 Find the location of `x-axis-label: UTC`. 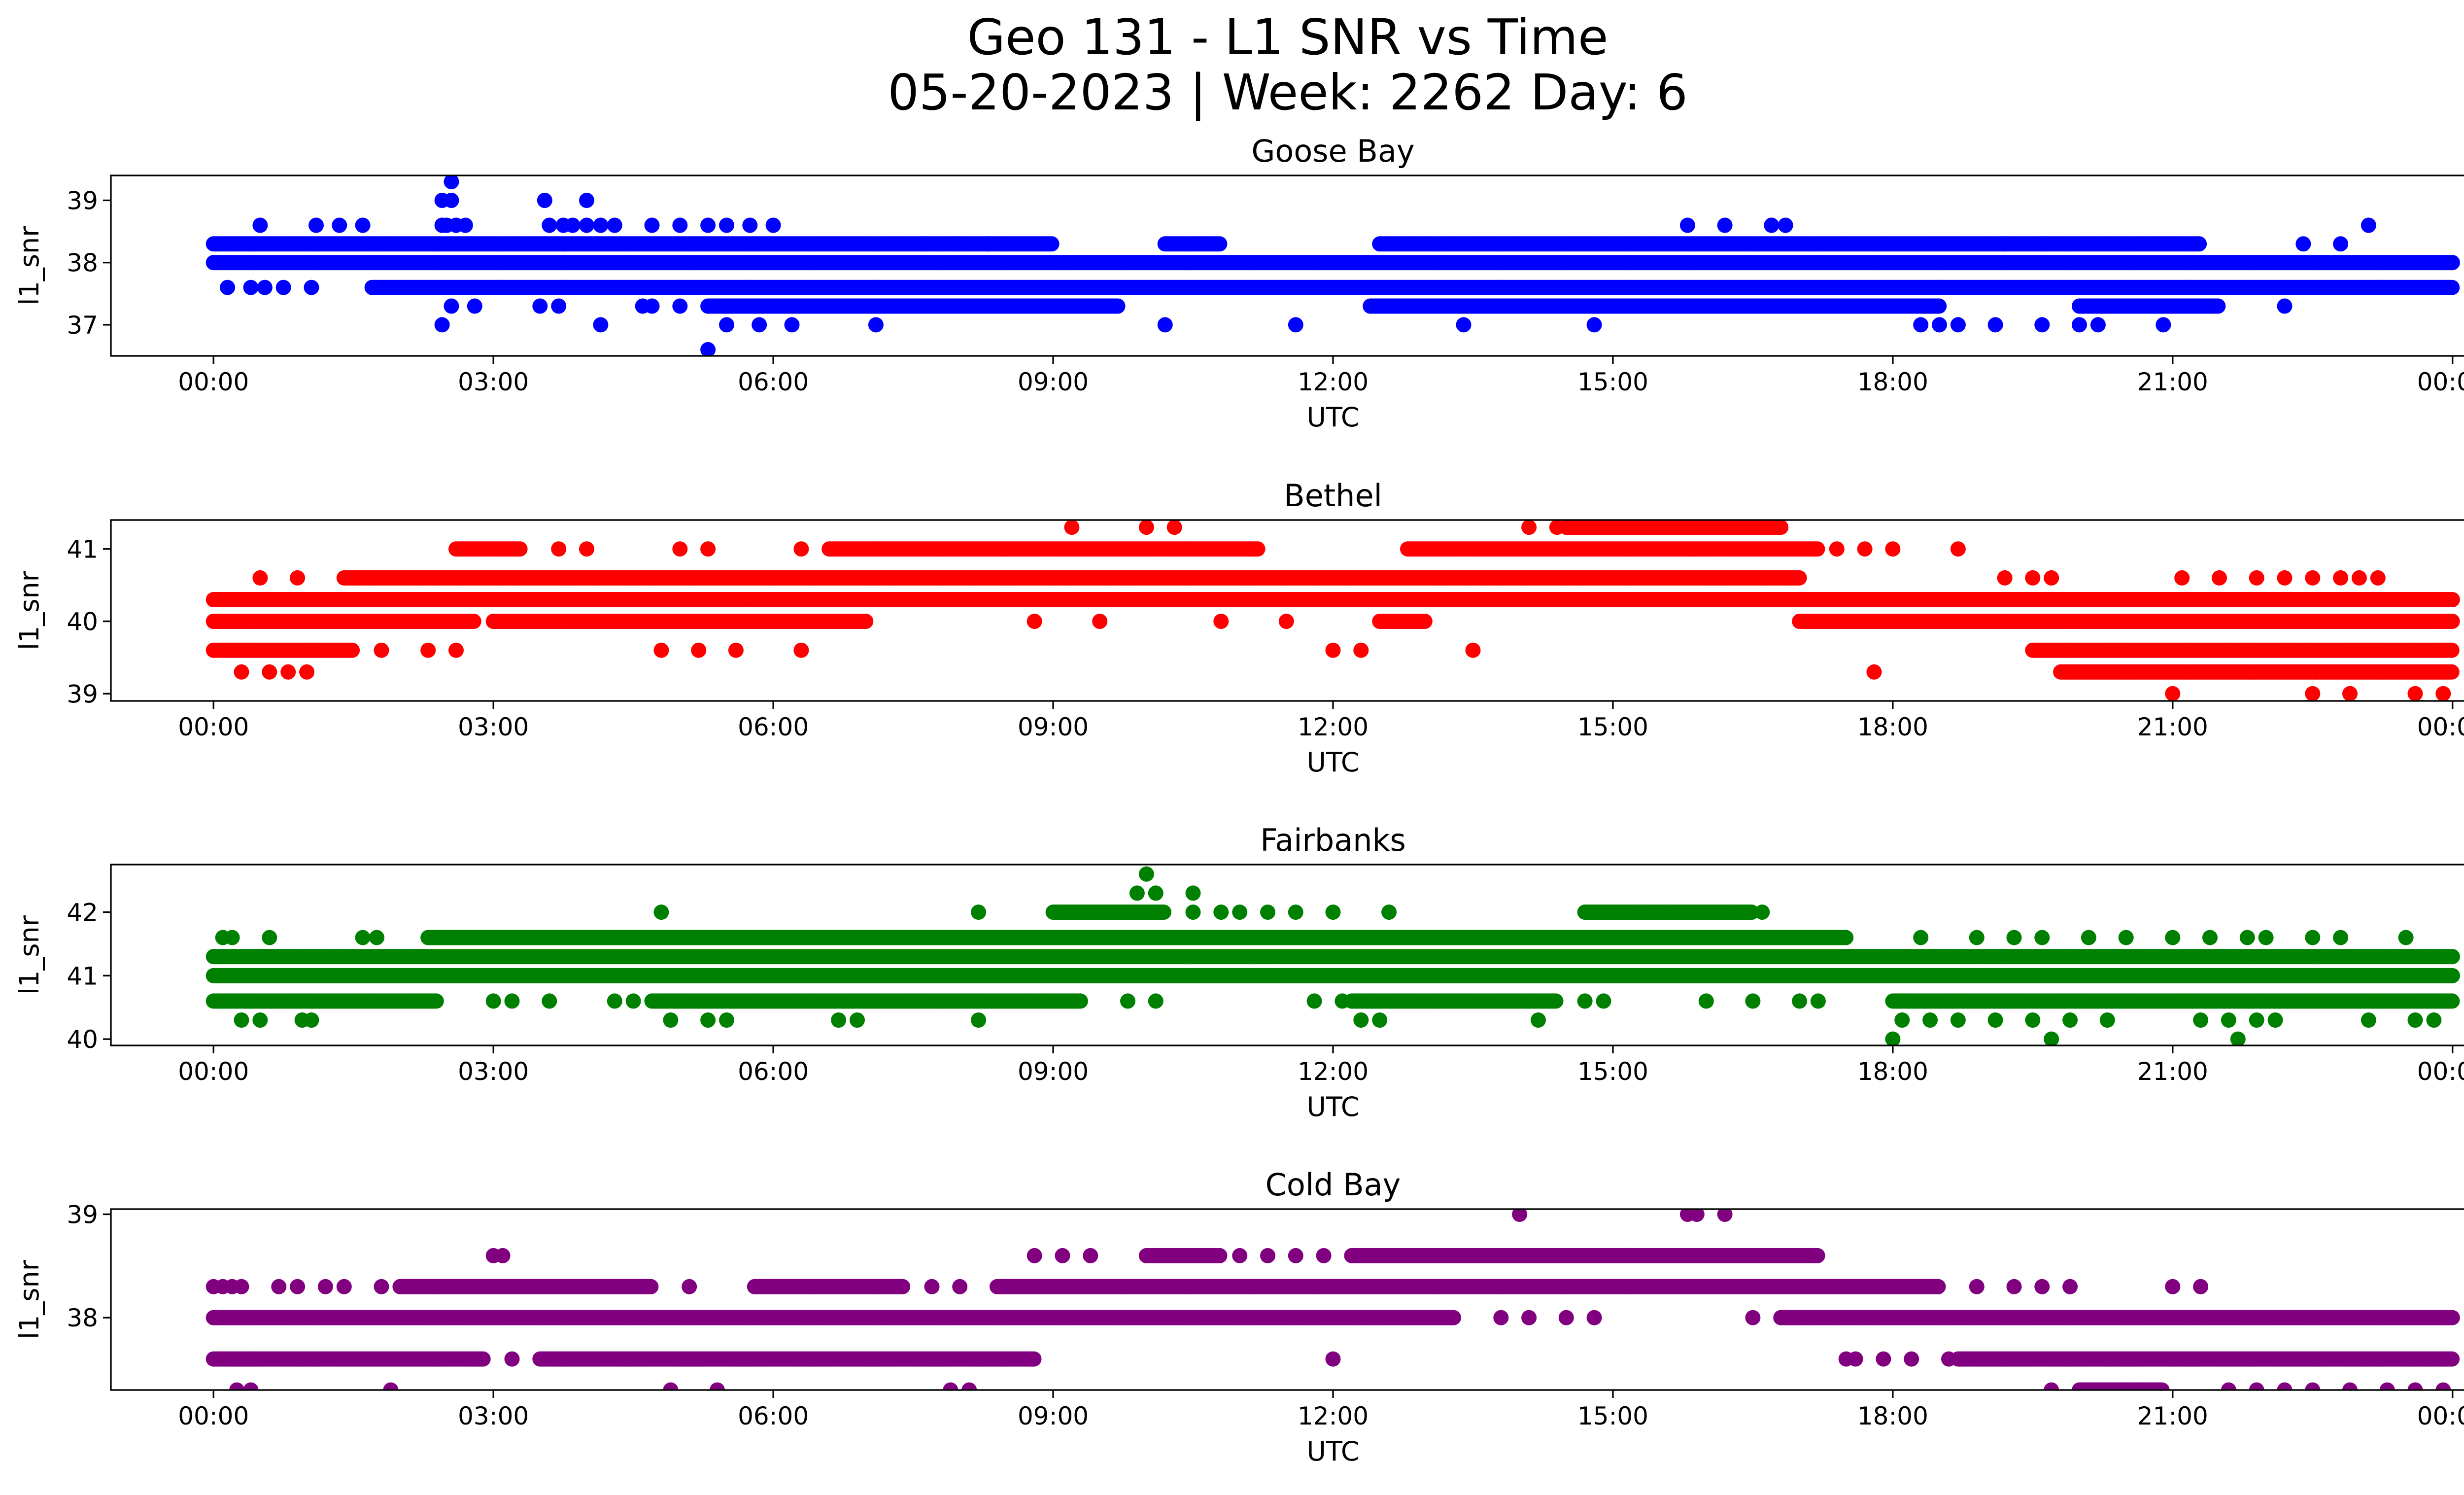

x-axis-label: UTC is located at coordinates (1332, 417).